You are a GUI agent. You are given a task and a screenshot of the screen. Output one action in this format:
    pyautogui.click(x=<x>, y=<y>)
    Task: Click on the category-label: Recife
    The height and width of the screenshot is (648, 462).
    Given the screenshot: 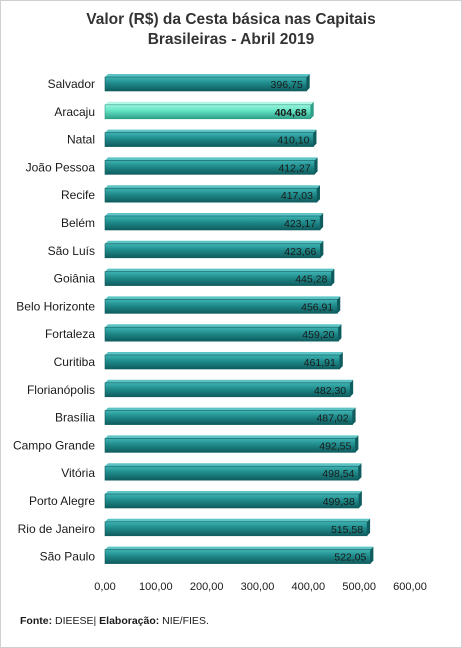 What is the action you would take?
    pyautogui.click(x=78, y=195)
    